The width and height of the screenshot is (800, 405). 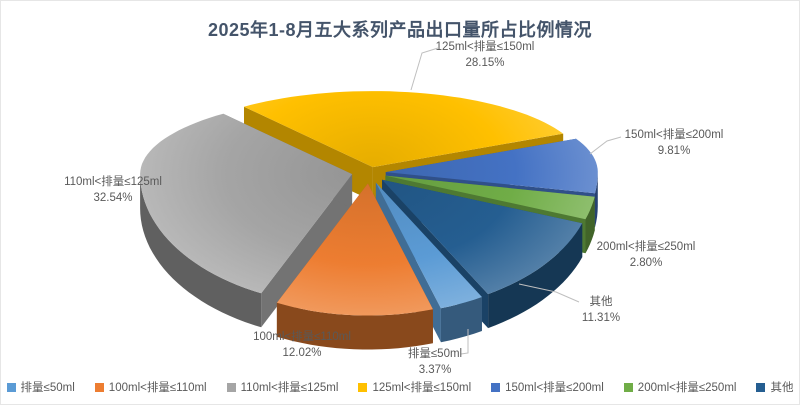 What do you see at coordinates (674, 135) in the screenshot?
I see `slice-label-category: 150ml<排量≤200ml` at bounding box center [674, 135].